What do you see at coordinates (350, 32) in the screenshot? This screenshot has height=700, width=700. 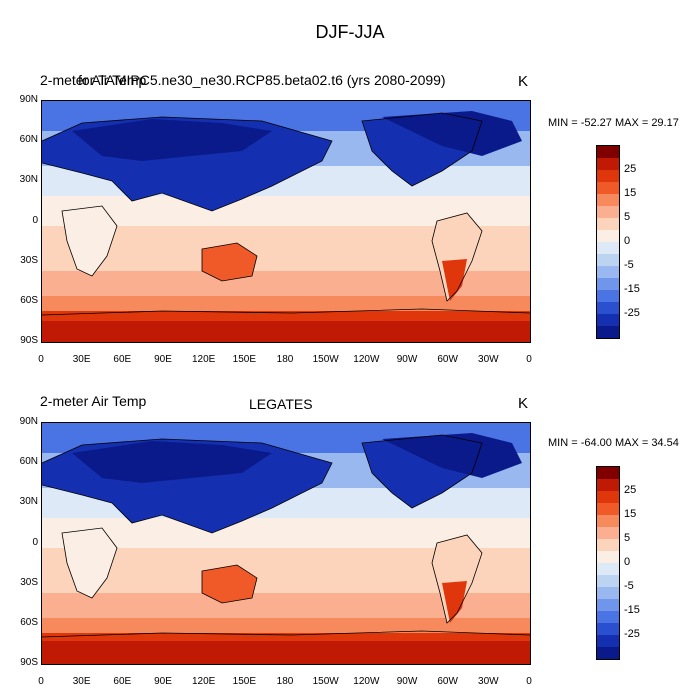 I see `figure-title: DJF-JJA` at bounding box center [350, 32].